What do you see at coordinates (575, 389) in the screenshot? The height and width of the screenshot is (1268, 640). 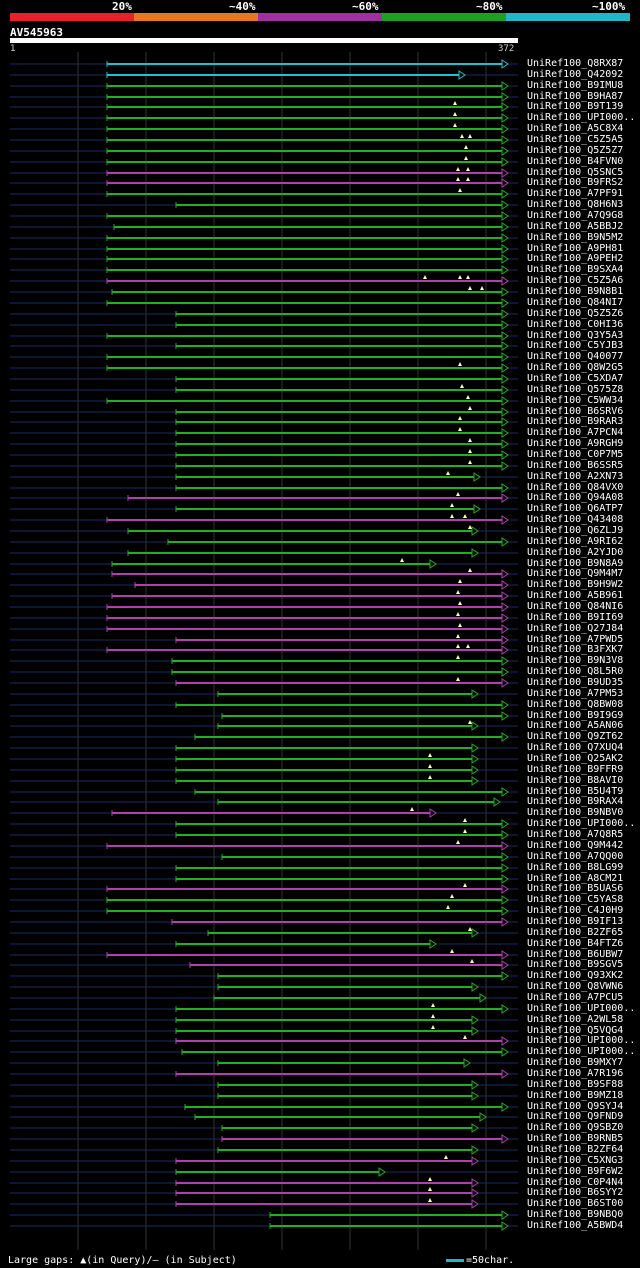 I see `hit-label: UniRef100_Q575Z8` at bounding box center [575, 389].